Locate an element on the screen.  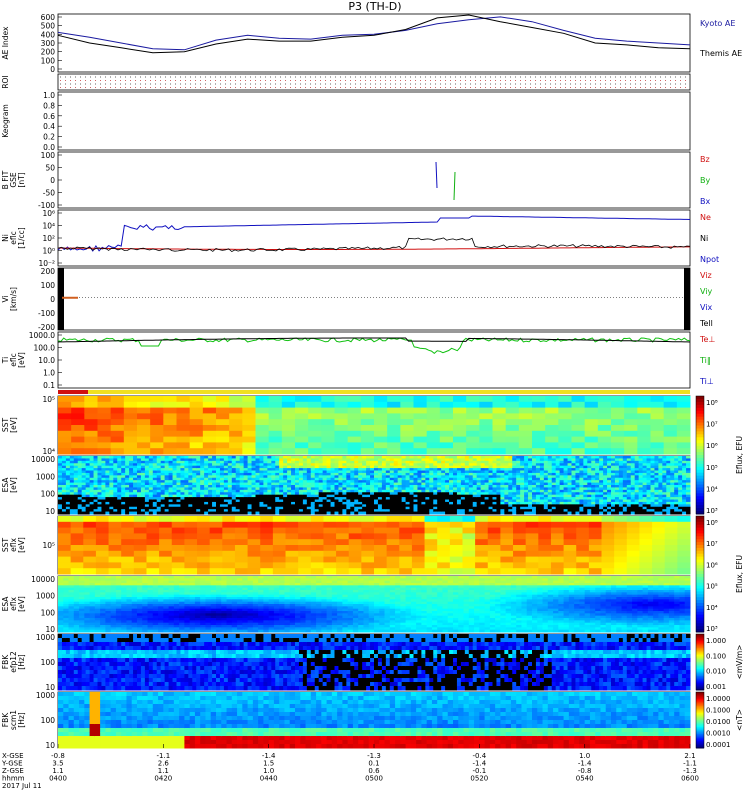
ni-ylabel-1: eflc is located at coordinates (13, 237).